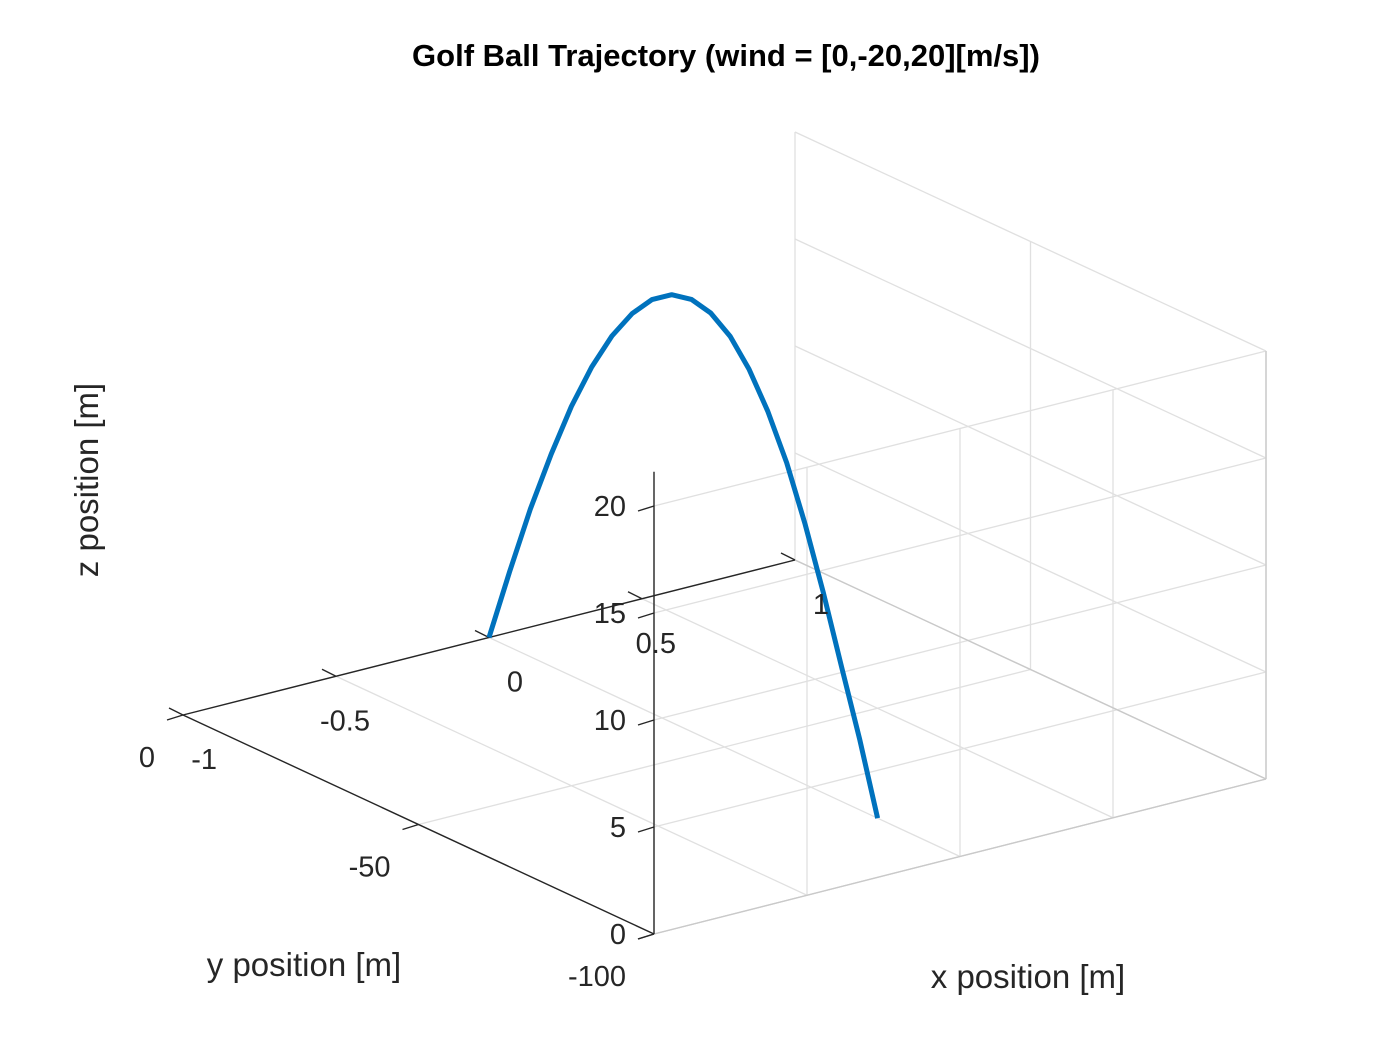  Describe the element at coordinates (147, 758) in the screenshot. I see `y-tick-label: 0` at that location.